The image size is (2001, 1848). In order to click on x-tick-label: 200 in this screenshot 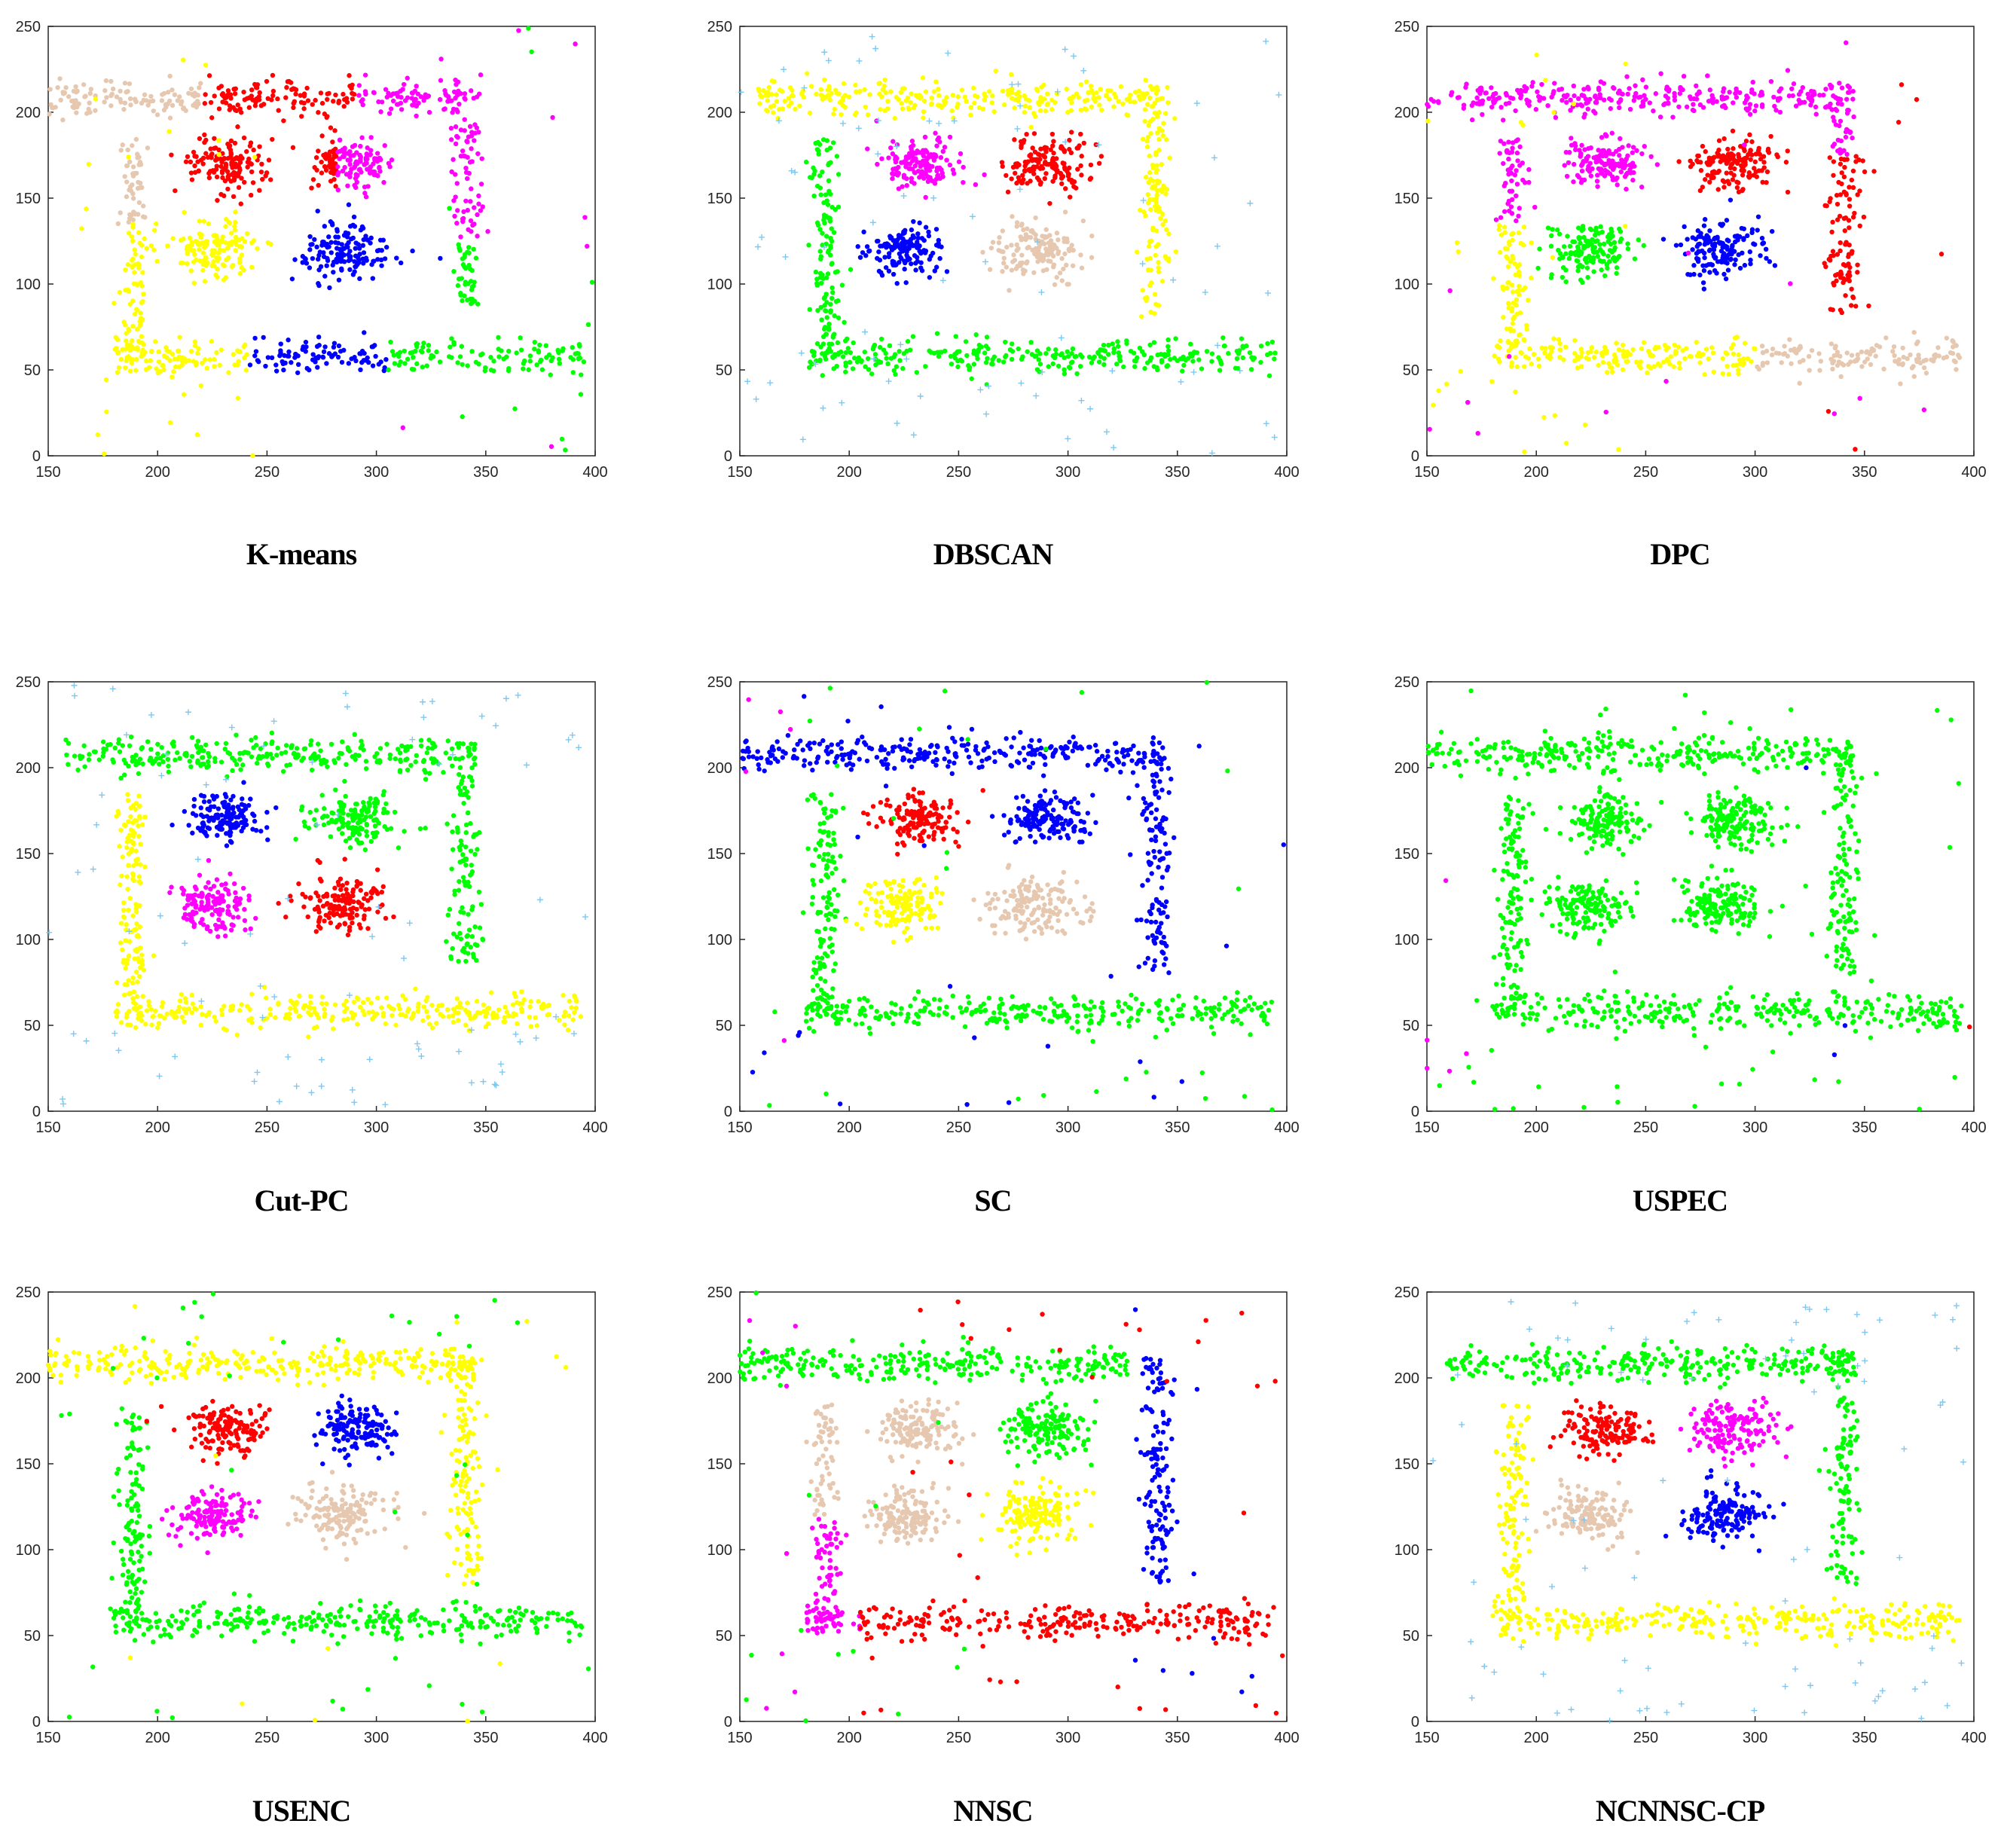, I will do `click(1536, 472)`.